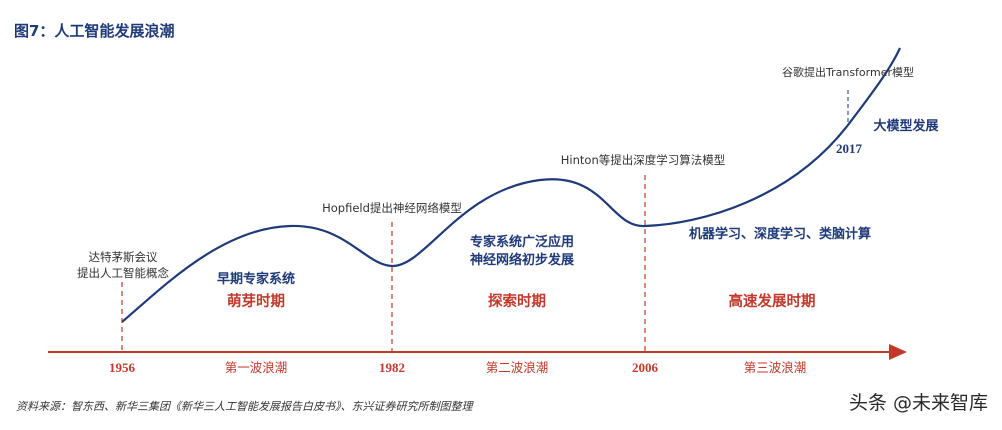  What do you see at coordinates (123, 273) in the screenshot?
I see `event-dartmouth-line2: 提出人工智能概念` at bounding box center [123, 273].